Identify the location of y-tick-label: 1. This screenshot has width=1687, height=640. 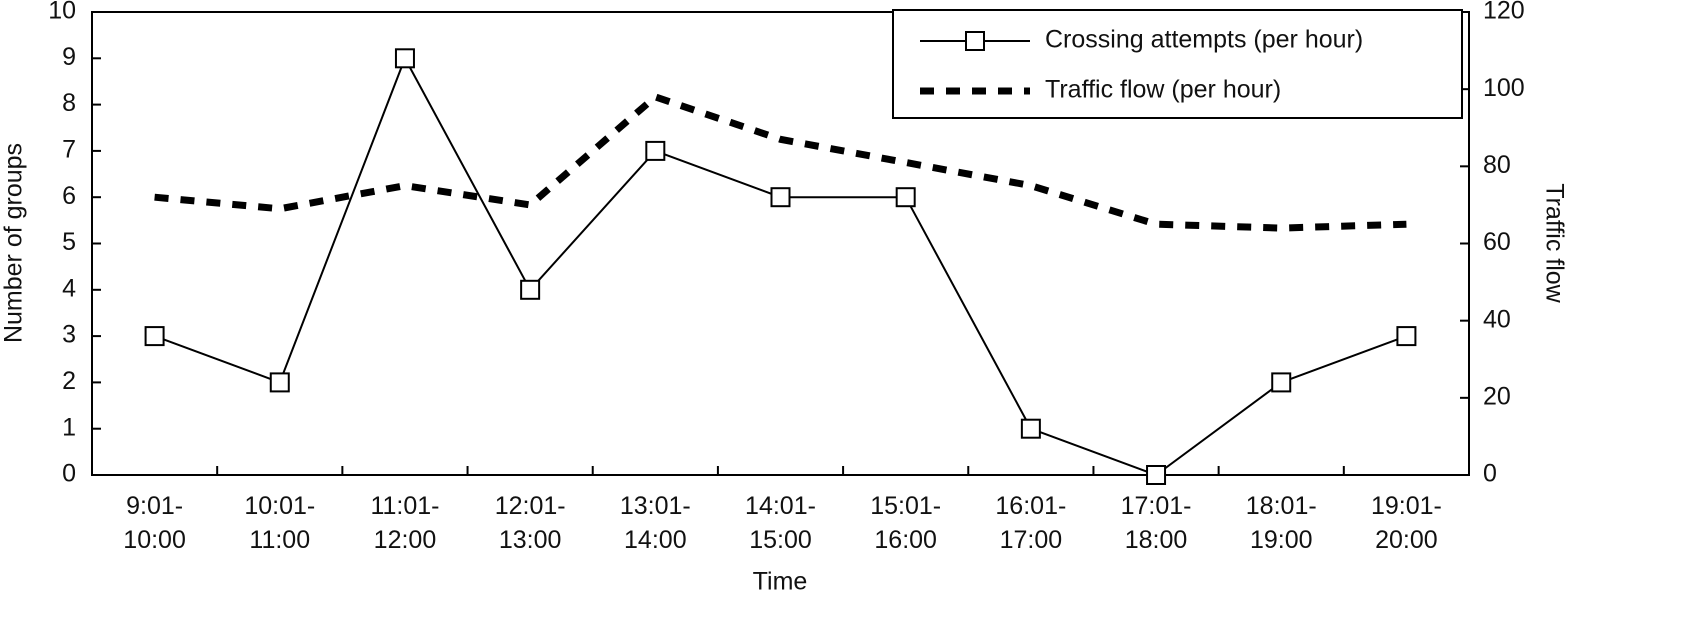
(69, 427).